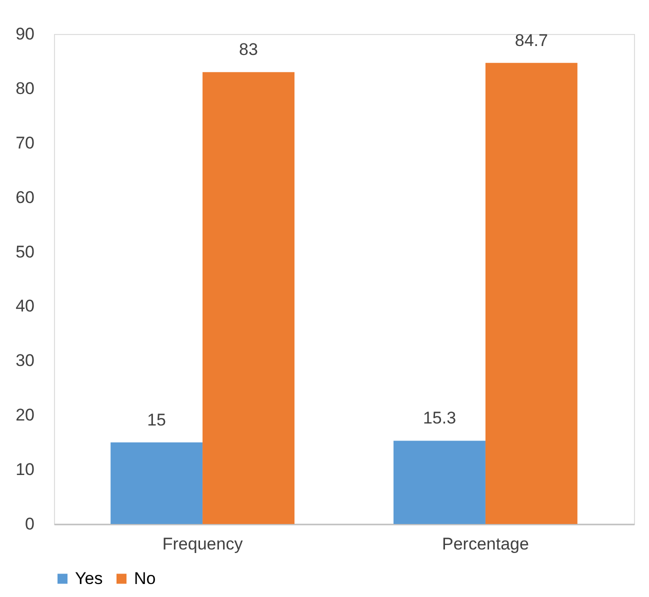 The image size is (649, 597). I want to click on y-tick-label: 50, so click(25, 252).